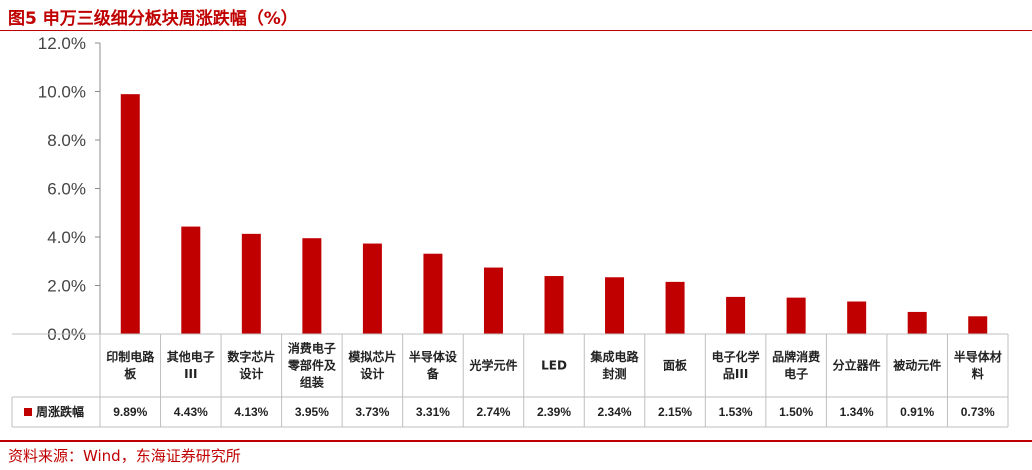  What do you see at coordinates (312, 365) in the screenshot?
I see `category-label: 零部件及` at bounding box center [312, 365].